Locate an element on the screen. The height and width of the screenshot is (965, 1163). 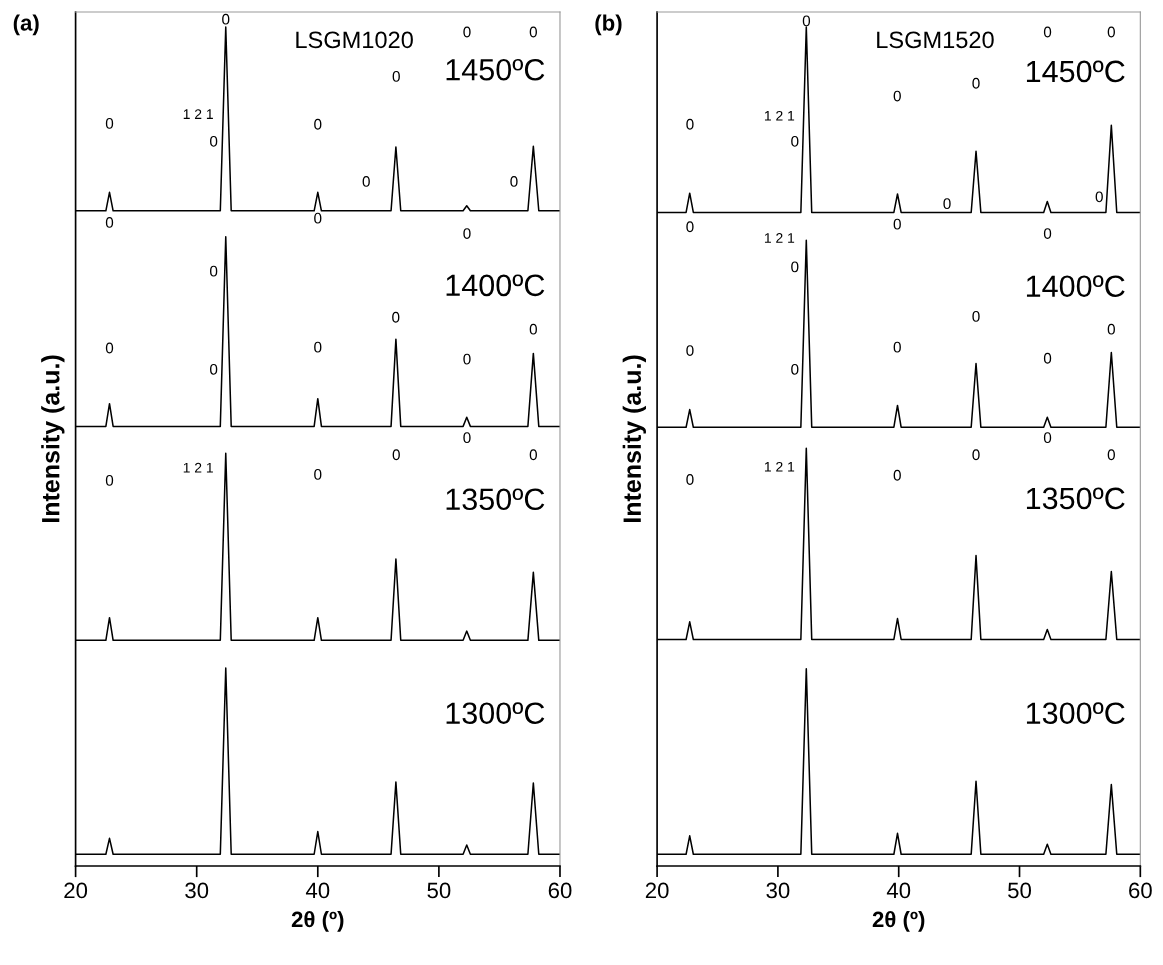
chart-title: (a) is located at coordinates (26, 25).